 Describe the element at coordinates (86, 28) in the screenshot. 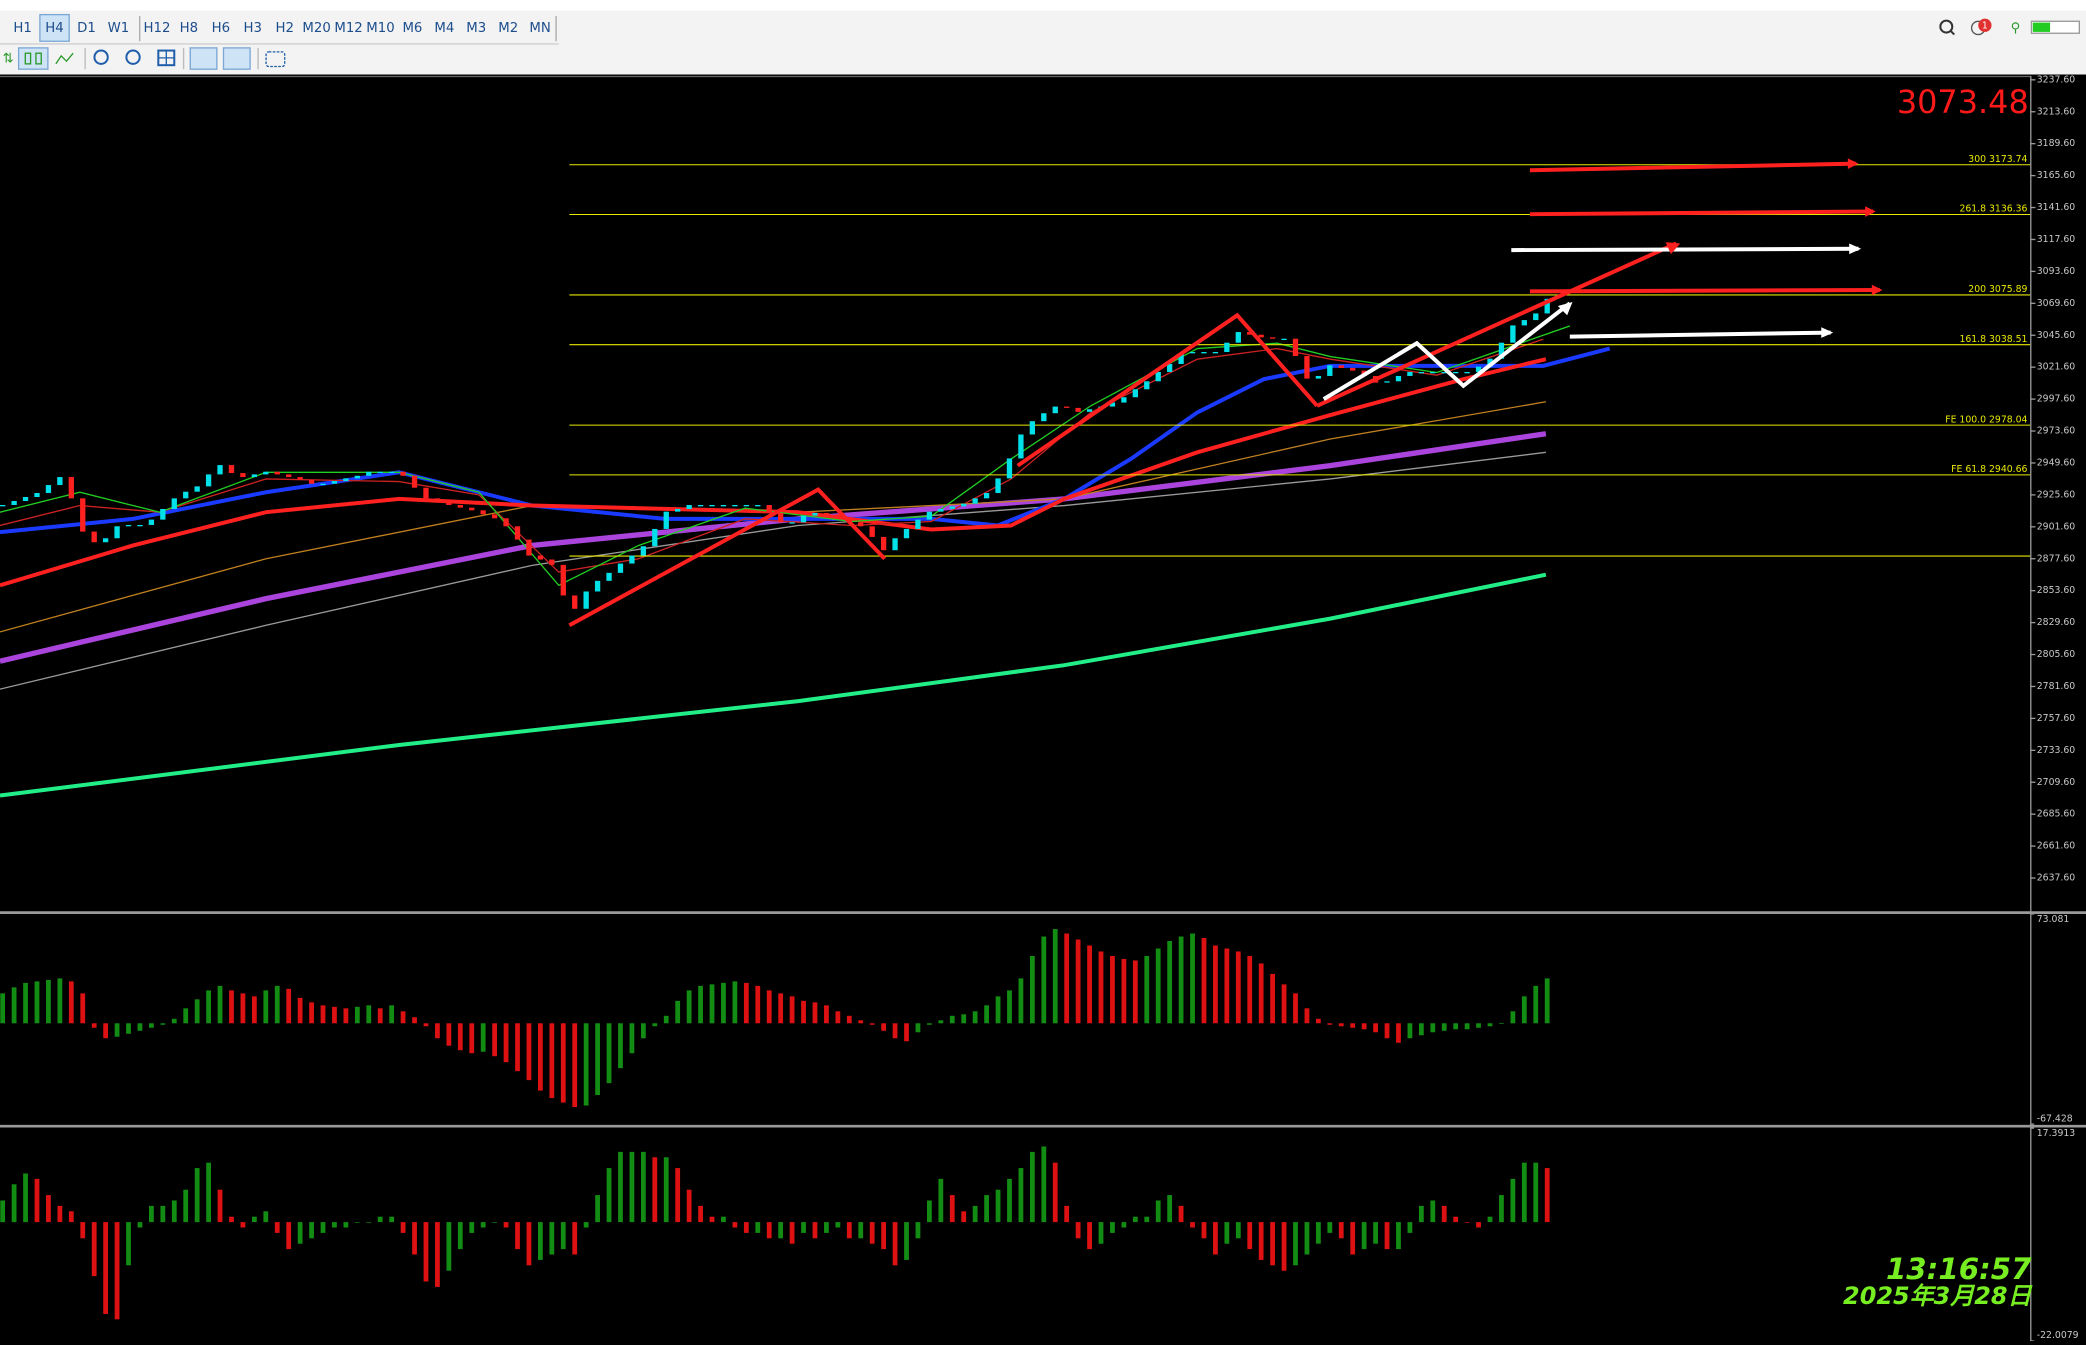

I see `timeframe-button: D1` at that location.